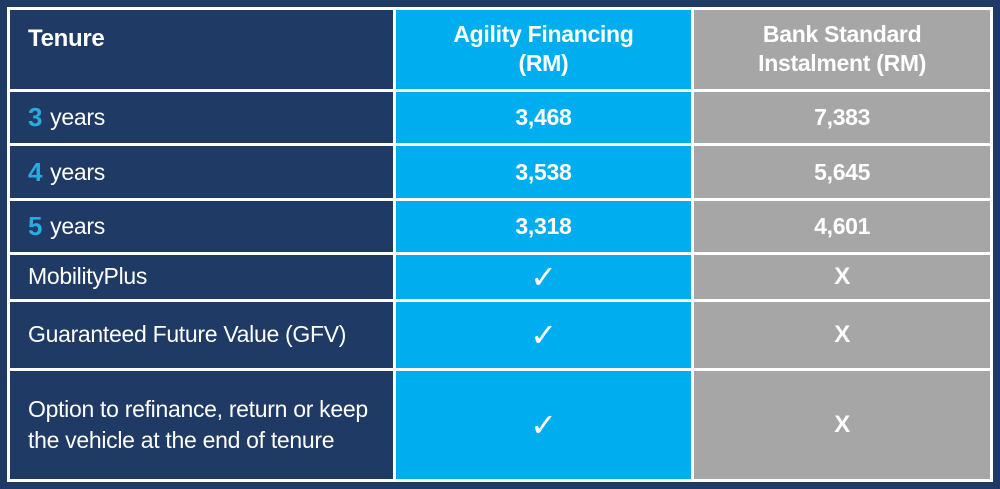  Describe the element at coordinates (35, 225) in the screenshot. I see `tenure-number: 5` at that location.